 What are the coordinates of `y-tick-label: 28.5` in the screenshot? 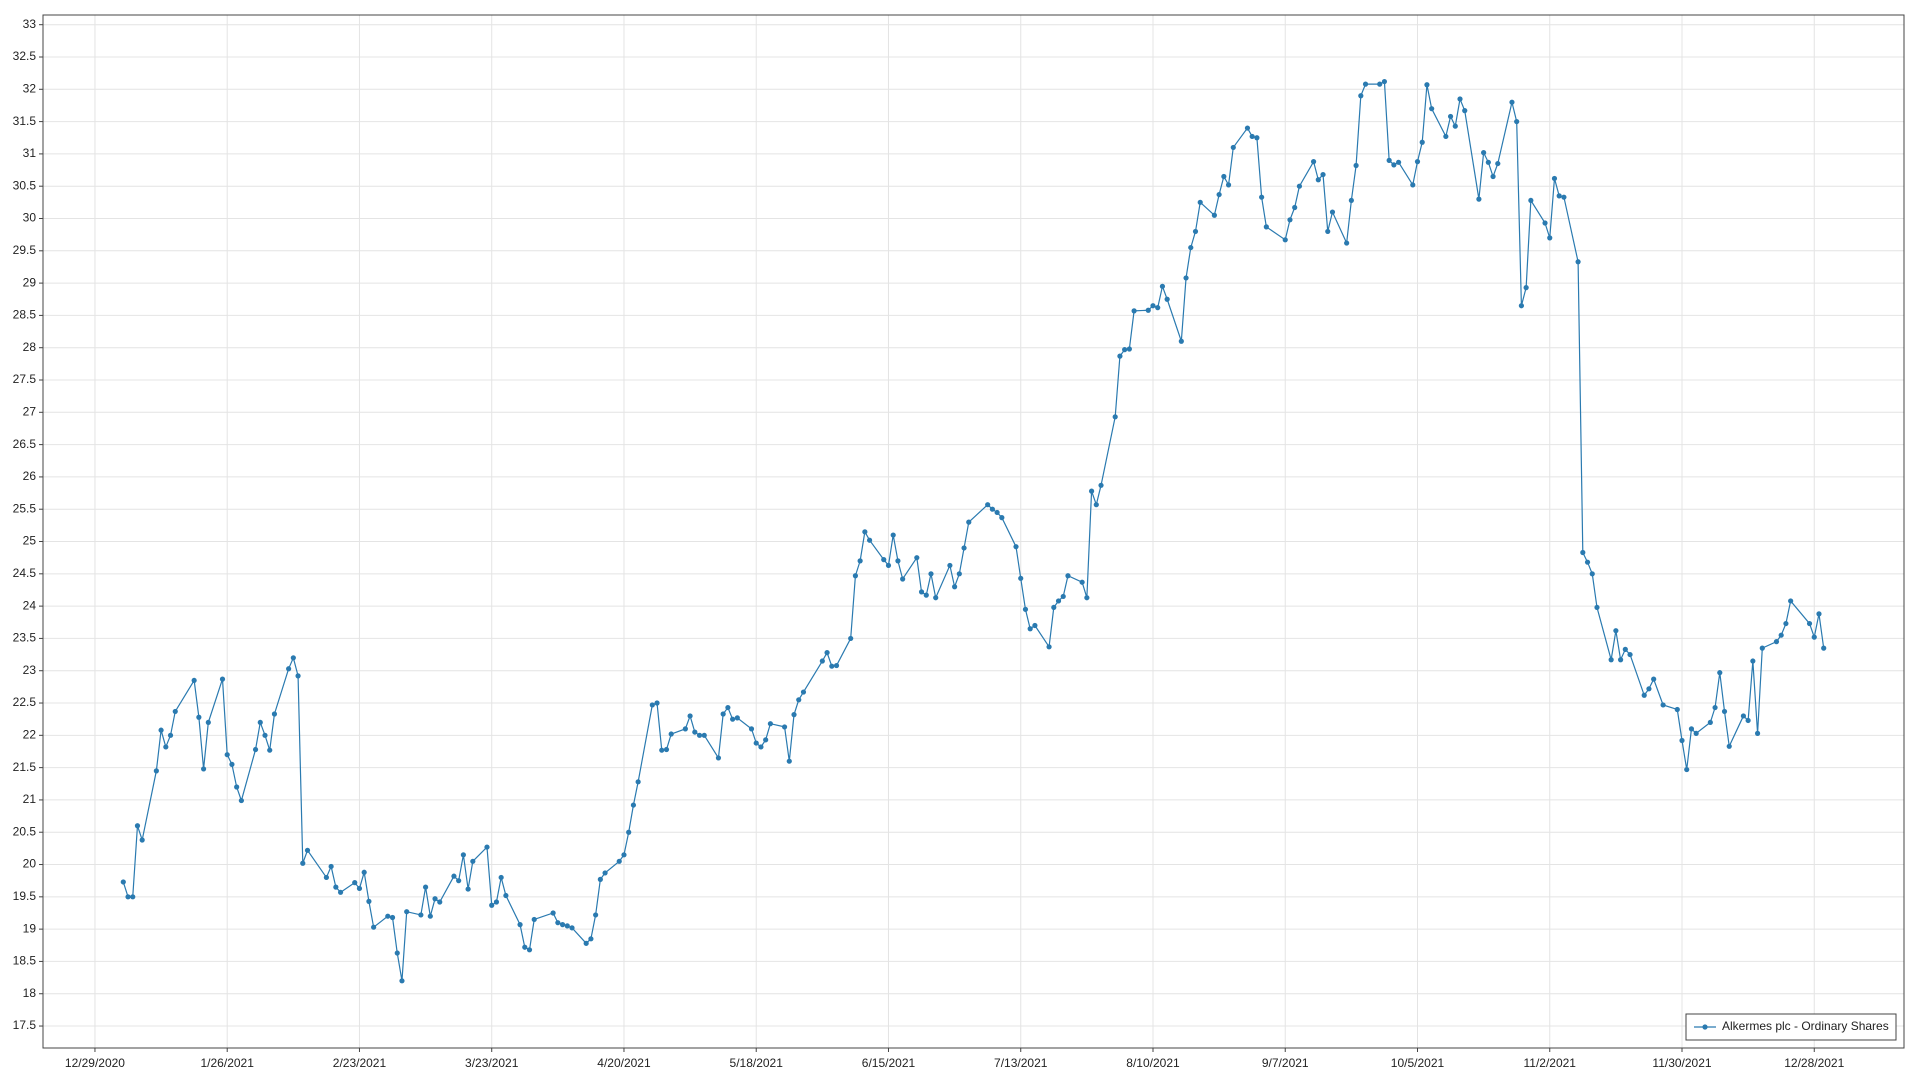 It's located at (25, 315).